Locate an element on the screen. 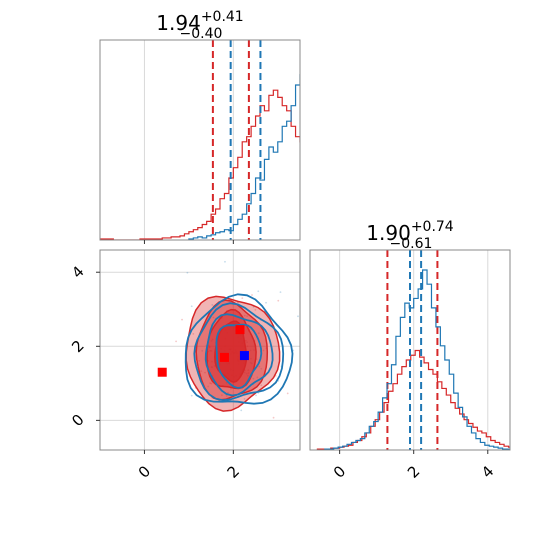  histogram-top is located at coordinates (200, 140).